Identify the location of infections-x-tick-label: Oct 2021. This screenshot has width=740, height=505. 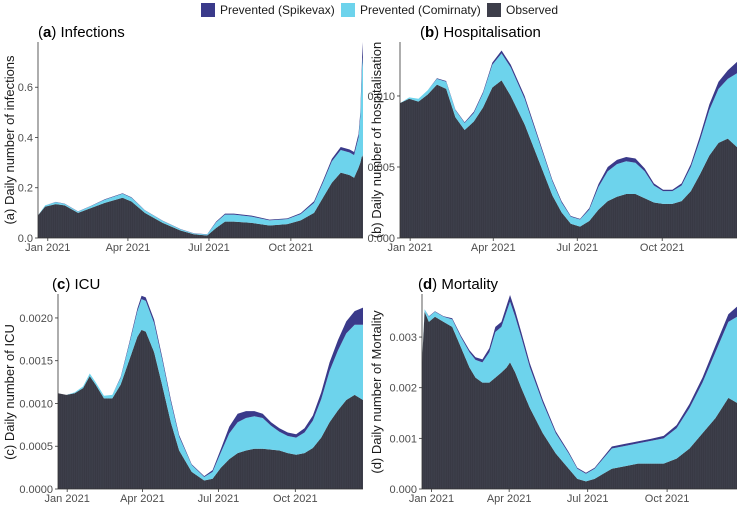
(291, 248).